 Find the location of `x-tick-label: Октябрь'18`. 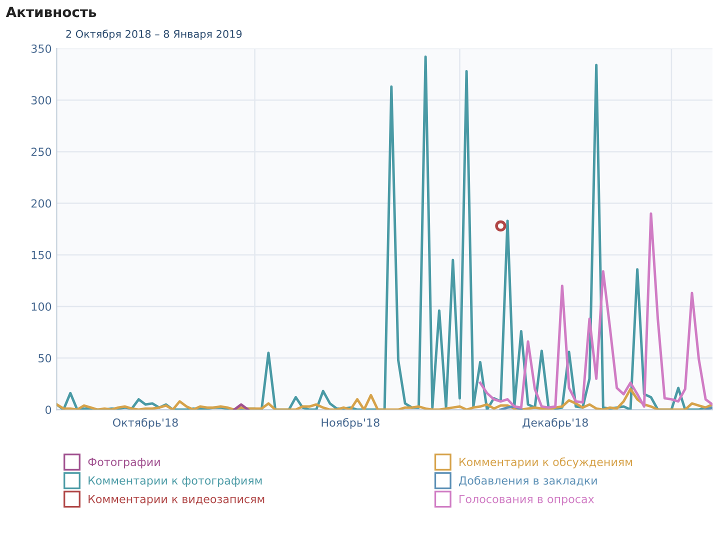

x-tick-label: Октябрь'18 is located at coordinates (145, 423).